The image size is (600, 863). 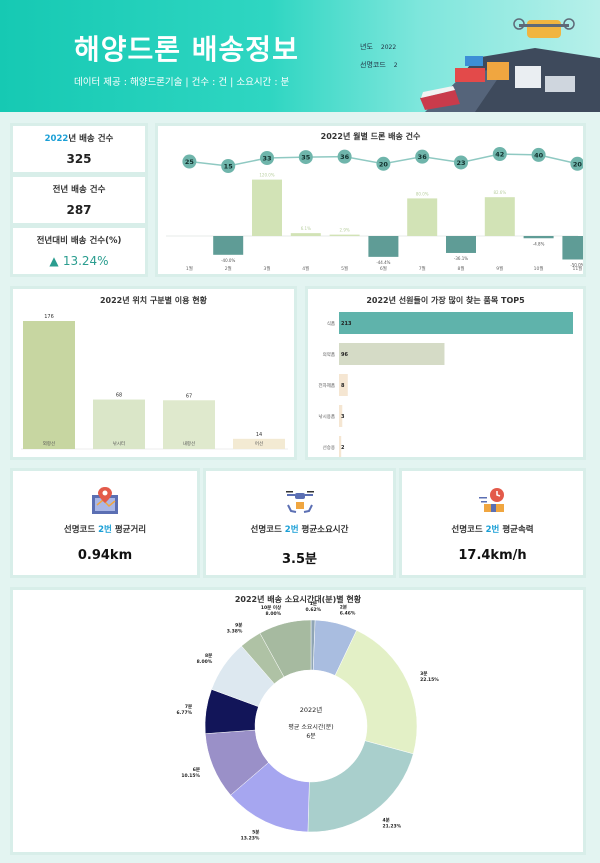 I want to click on count-label: 33, so click(x=266, y=159).